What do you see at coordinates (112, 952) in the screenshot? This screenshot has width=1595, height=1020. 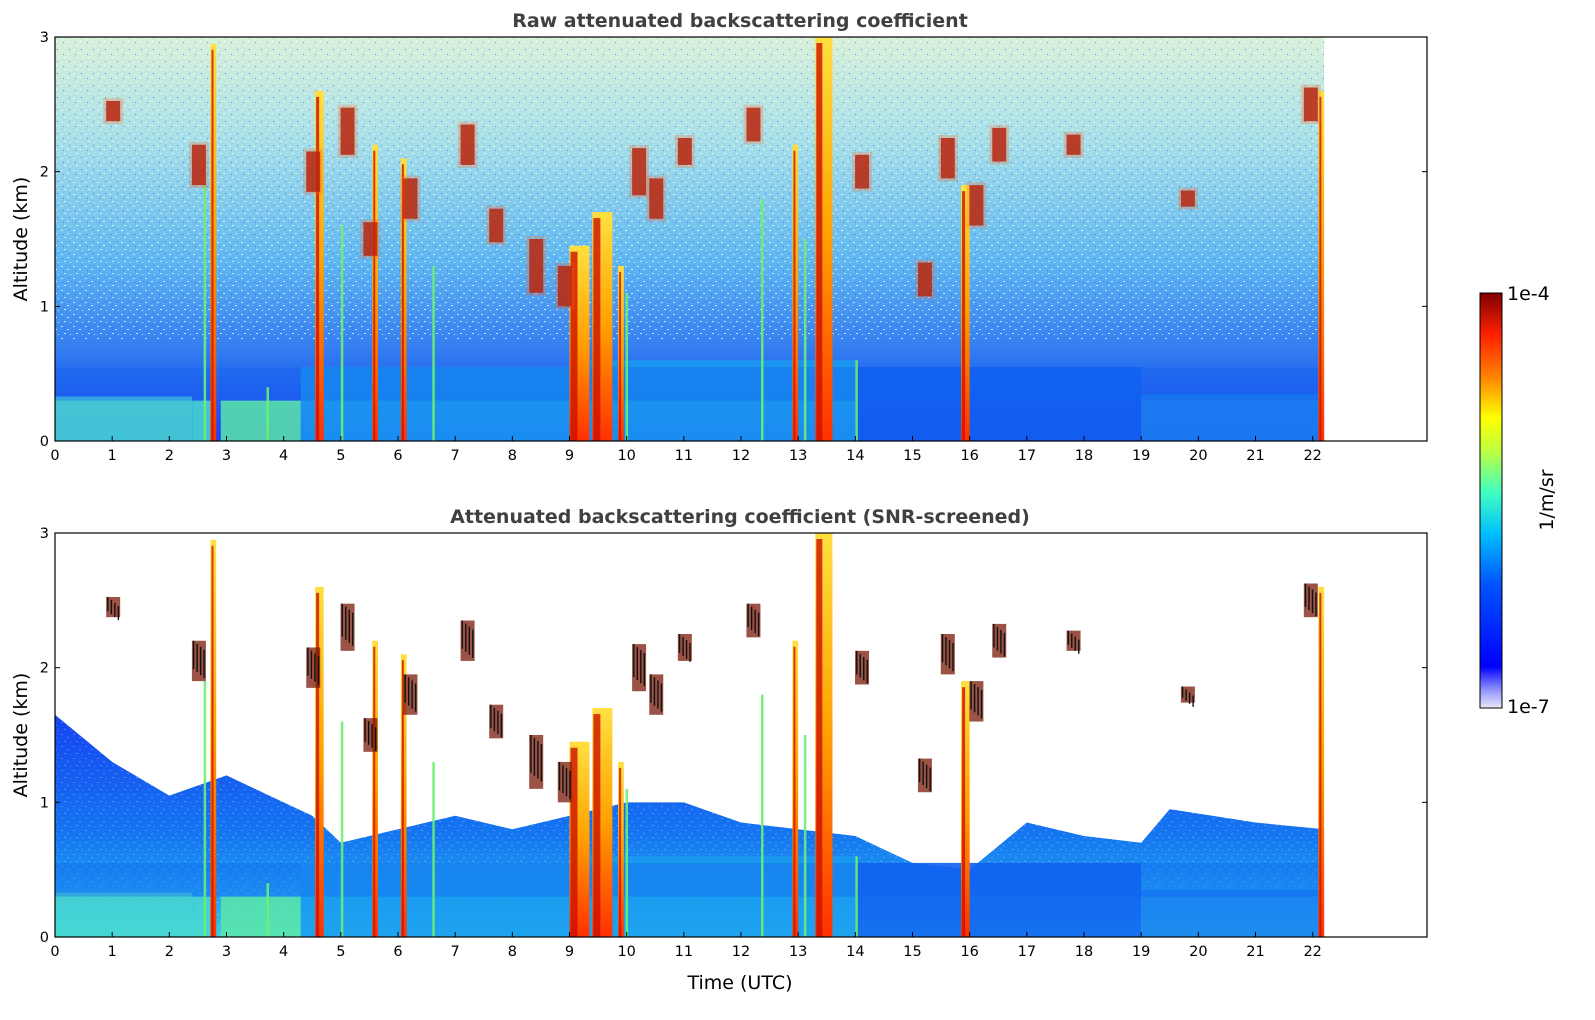 I see `x-tick-label: 1` at bounding box center [112, 952].